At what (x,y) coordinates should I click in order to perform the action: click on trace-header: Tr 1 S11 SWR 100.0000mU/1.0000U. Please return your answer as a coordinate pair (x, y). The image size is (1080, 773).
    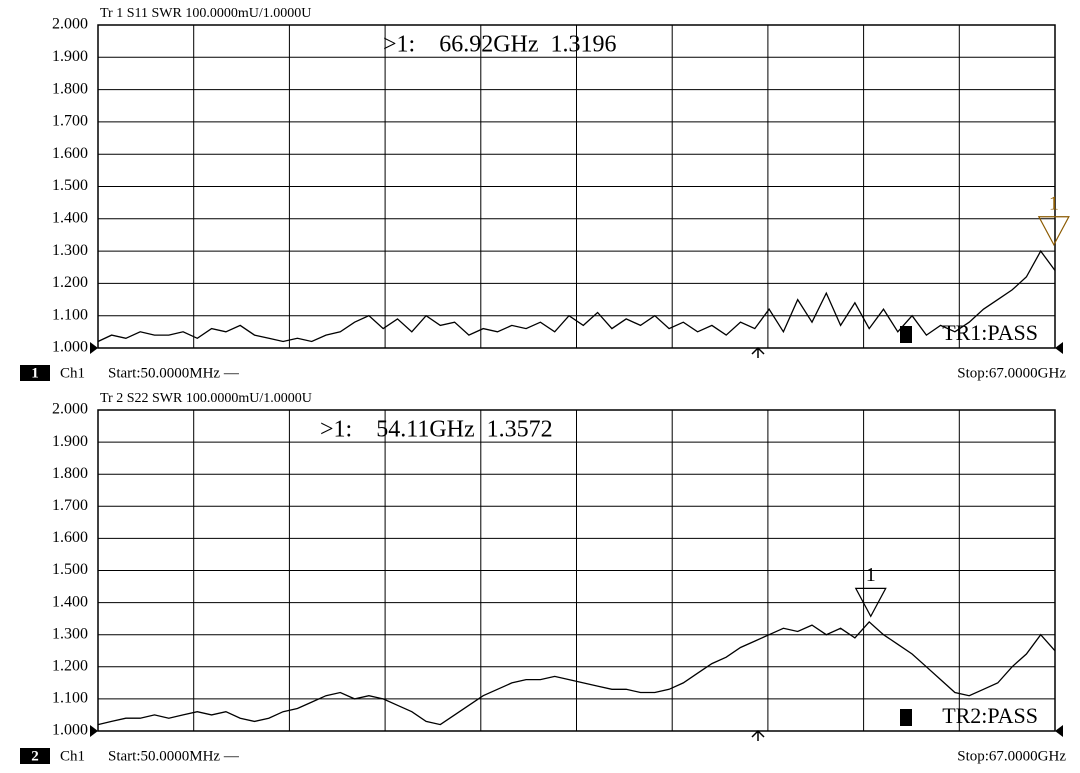
    Looking at the image, I should click on (205, 13).